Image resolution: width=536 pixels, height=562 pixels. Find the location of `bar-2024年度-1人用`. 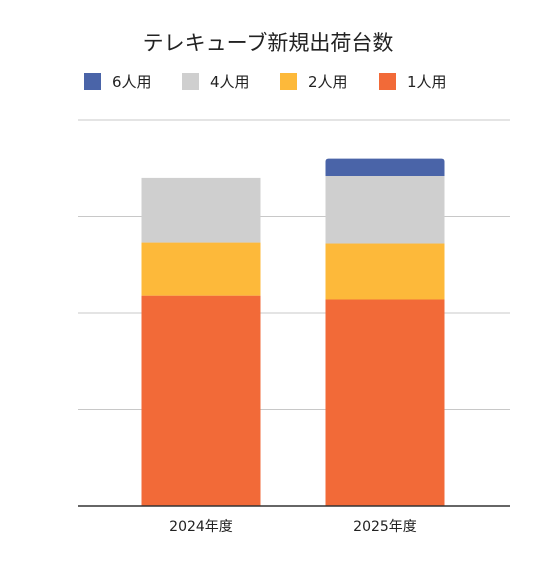

bar-2024年度-1人用 is located at coordinates (201, 400).